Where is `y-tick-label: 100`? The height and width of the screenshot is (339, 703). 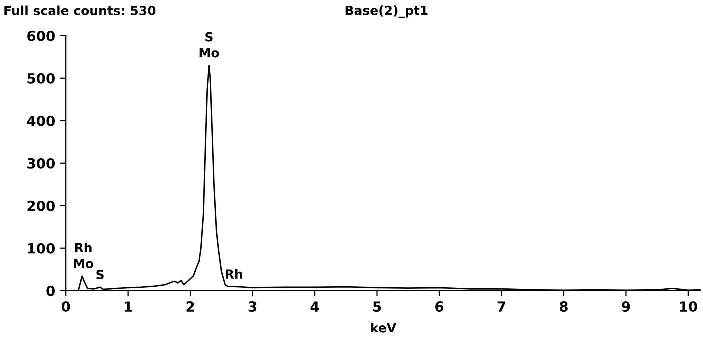
y-tick-label: 100 is located at coordinates (41, 248).